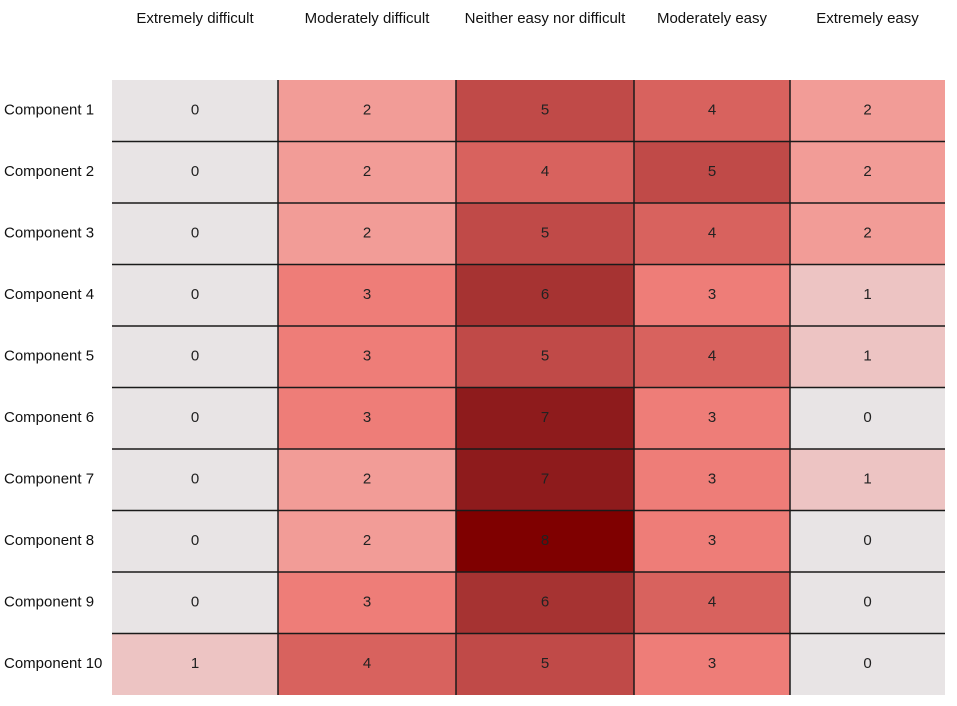 This screenshot has height=706, width=957. I want to click on column-header-moderately-easy: Moderately easy, so click(712, 18).